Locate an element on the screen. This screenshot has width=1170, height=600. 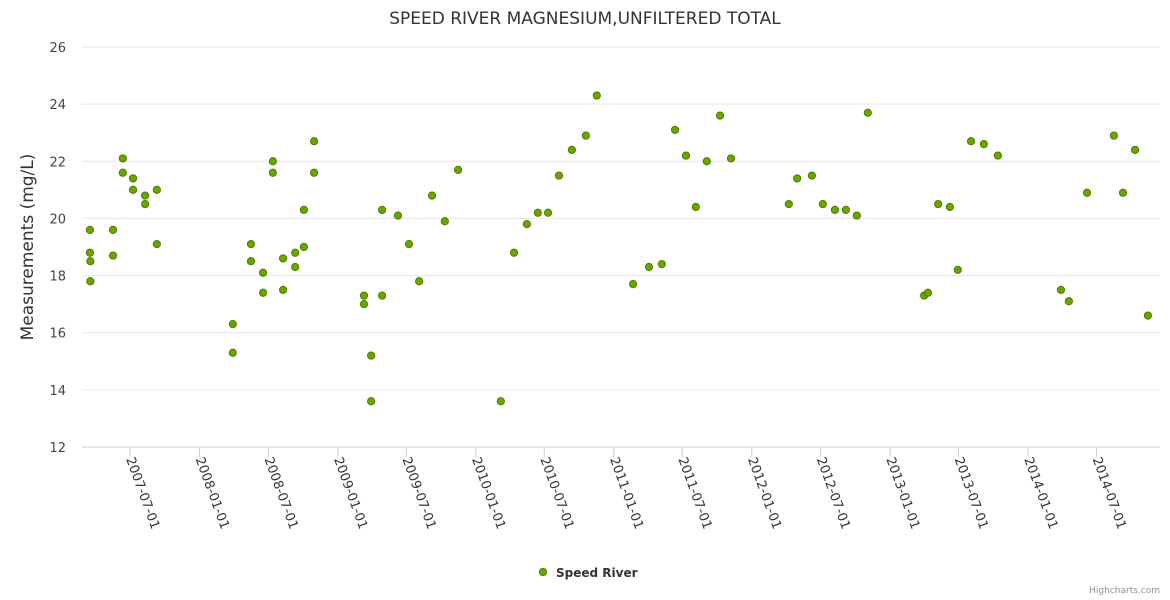
y-tick-label: 16 is located at coordinates (57, 334).